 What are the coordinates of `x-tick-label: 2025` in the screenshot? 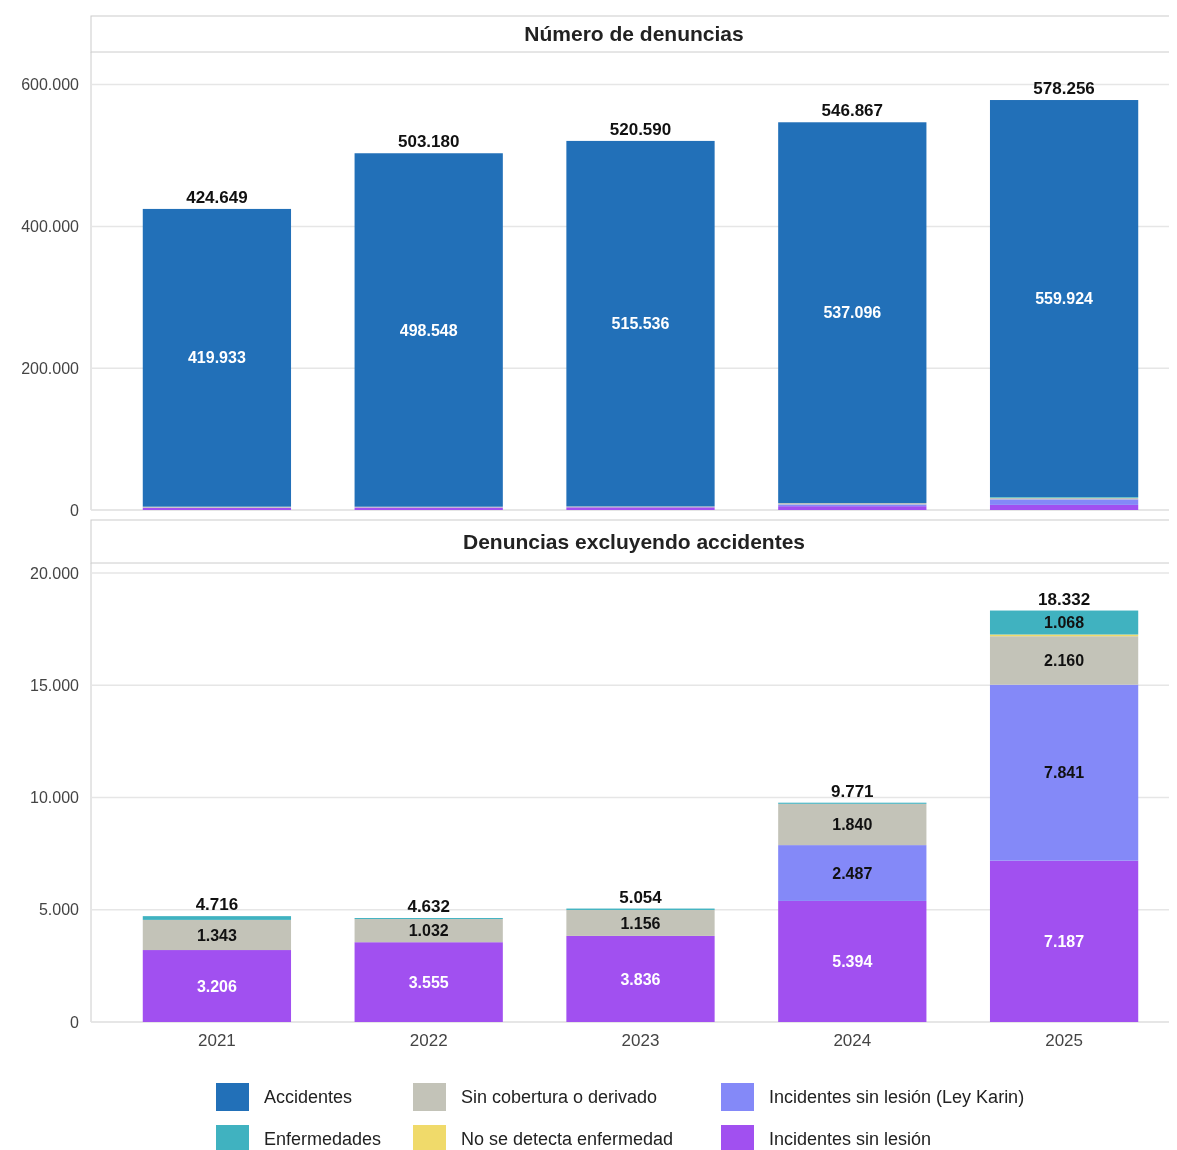 It's located at (1064, 1040).